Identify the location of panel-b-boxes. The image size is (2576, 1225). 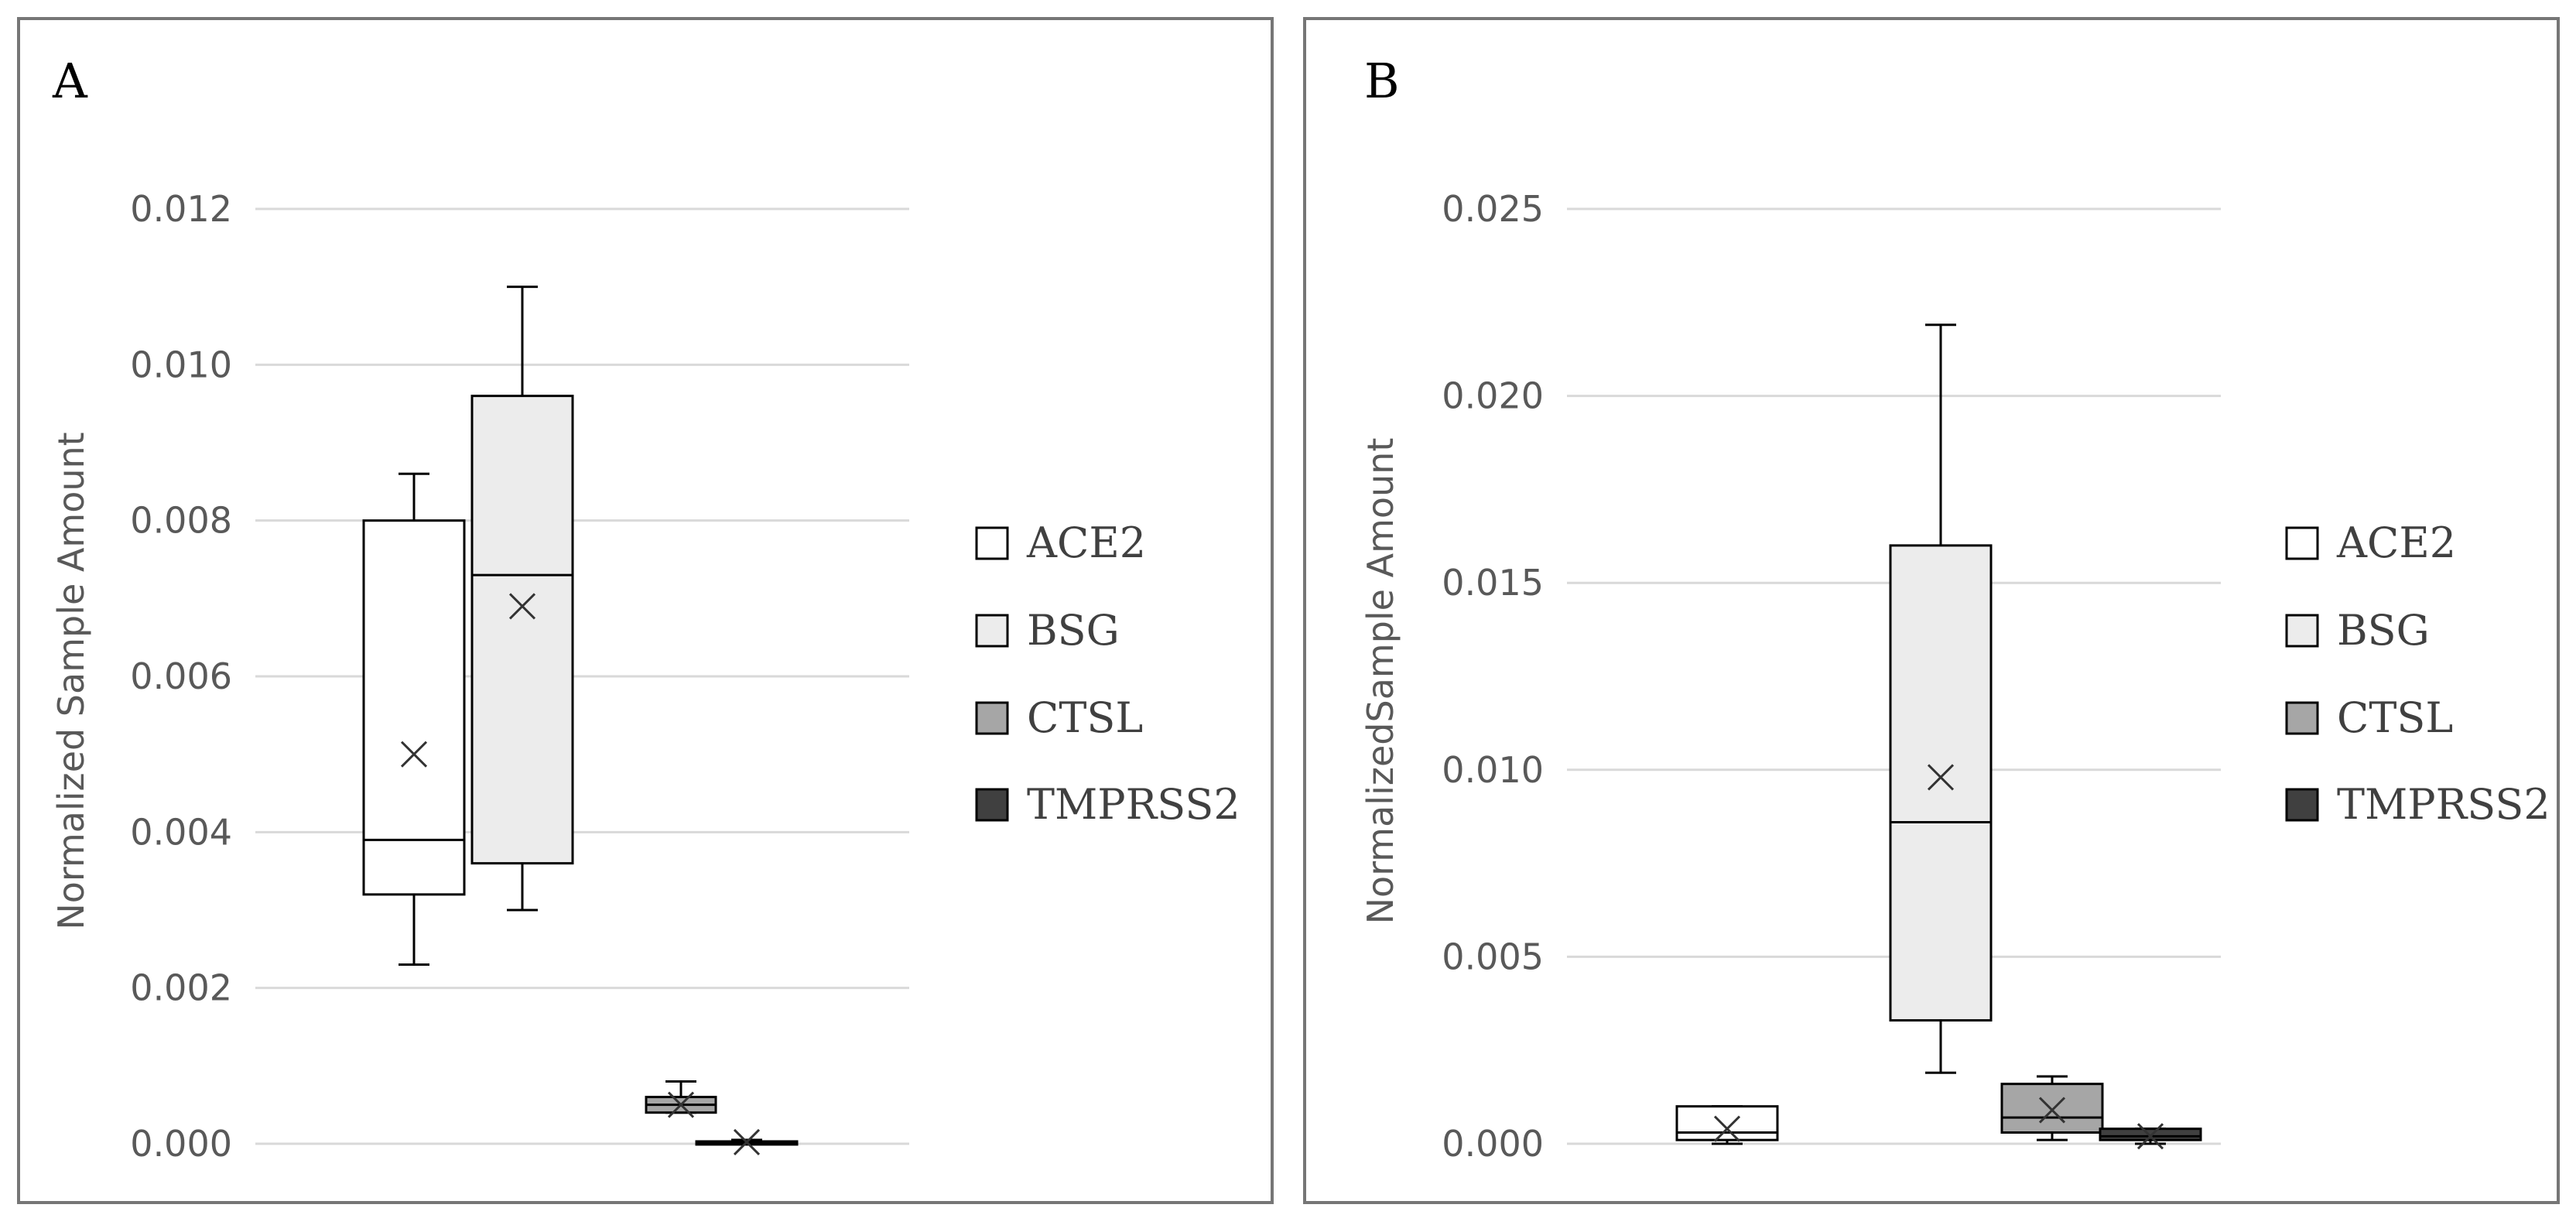
(1939, 736).